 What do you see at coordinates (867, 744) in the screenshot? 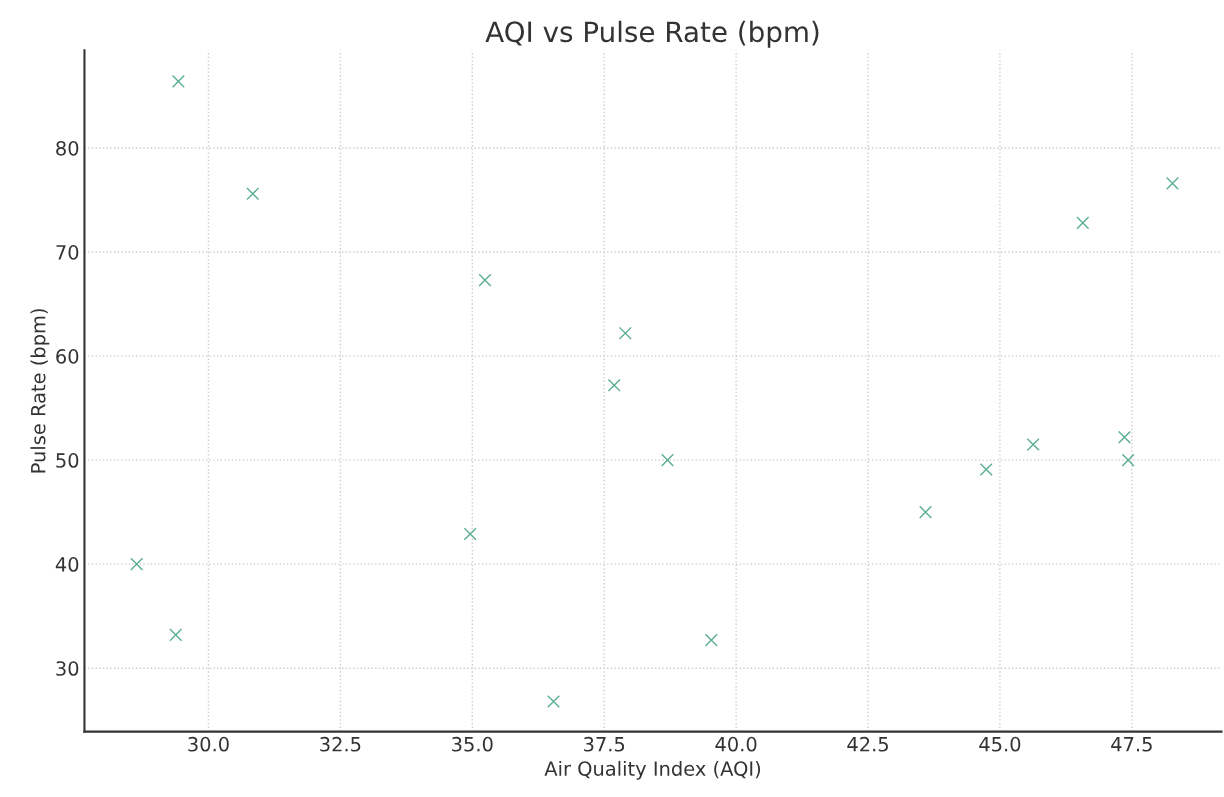
I see `x-tick-label: 42.5` at bounding box center [867, 744].